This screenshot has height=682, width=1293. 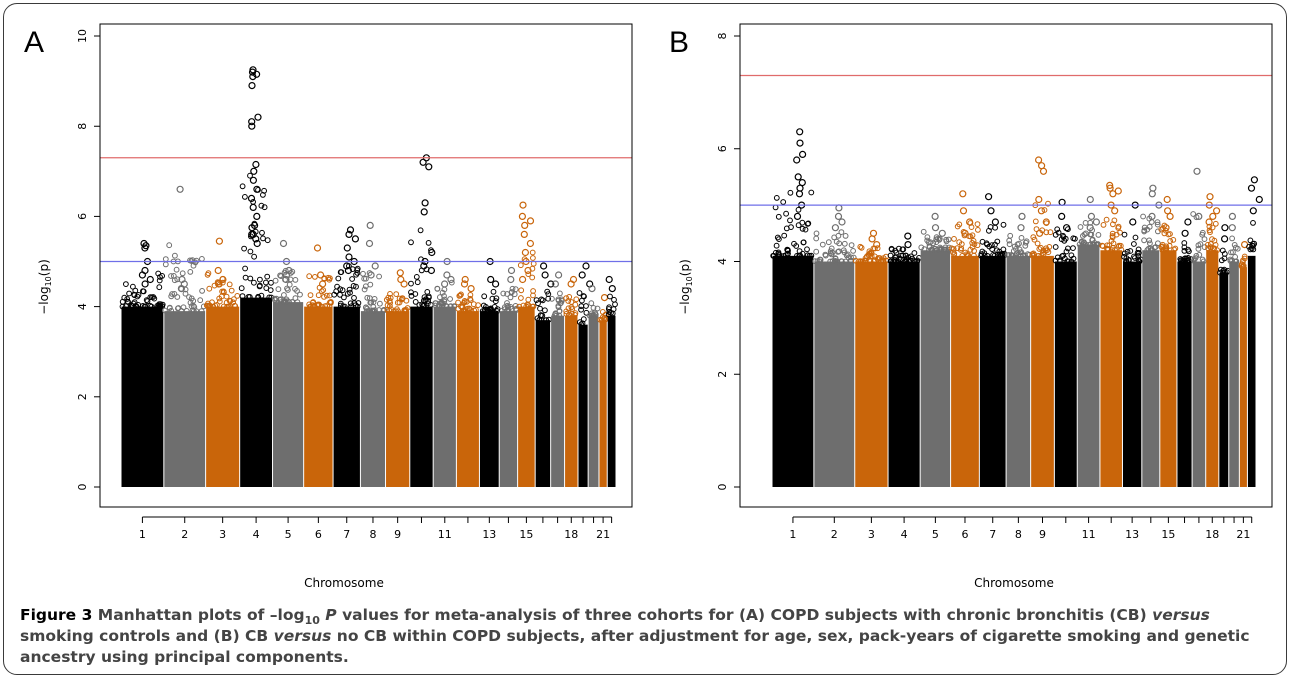 I want to click on x-tick-label: 4, so click(x=904, y=534).